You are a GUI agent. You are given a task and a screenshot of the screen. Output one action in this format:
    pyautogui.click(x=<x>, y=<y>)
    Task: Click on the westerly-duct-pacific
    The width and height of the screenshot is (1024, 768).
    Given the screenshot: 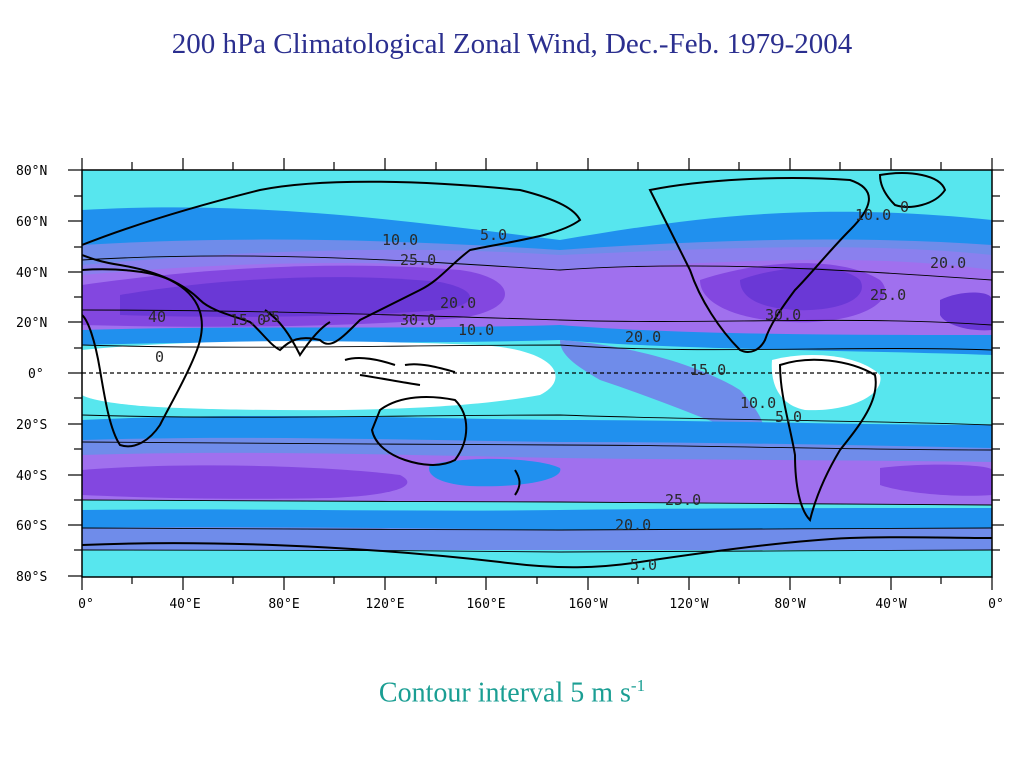 What is the action you would take?
    pyautogui.click(x=662, y=390)
    